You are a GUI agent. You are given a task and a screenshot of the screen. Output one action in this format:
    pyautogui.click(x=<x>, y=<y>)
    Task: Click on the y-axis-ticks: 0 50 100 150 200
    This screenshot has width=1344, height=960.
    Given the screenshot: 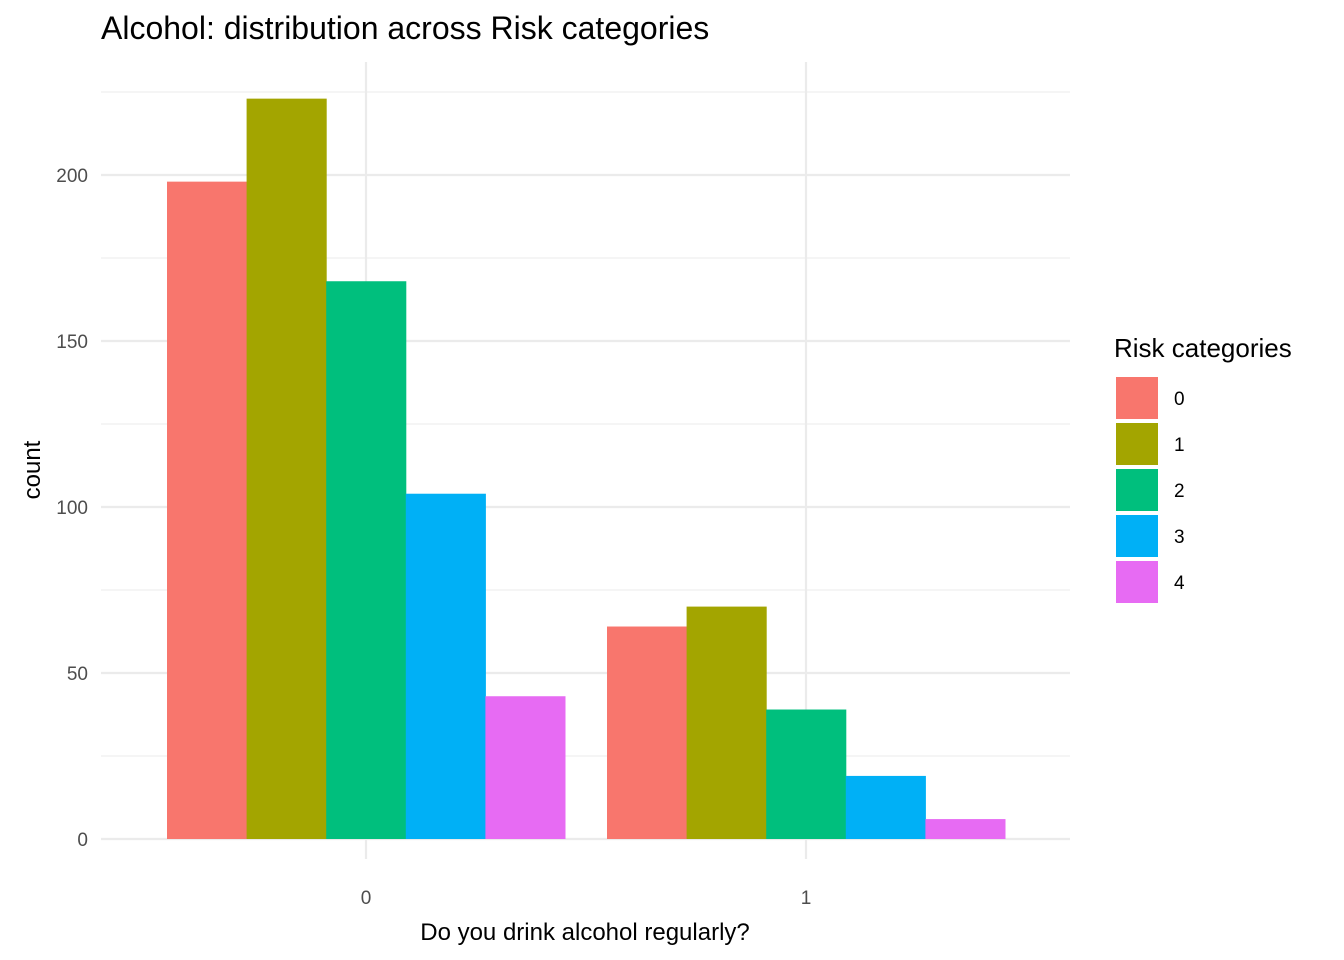 What is the action you would take?
    pyautogui.click(x=72, y=508)
    